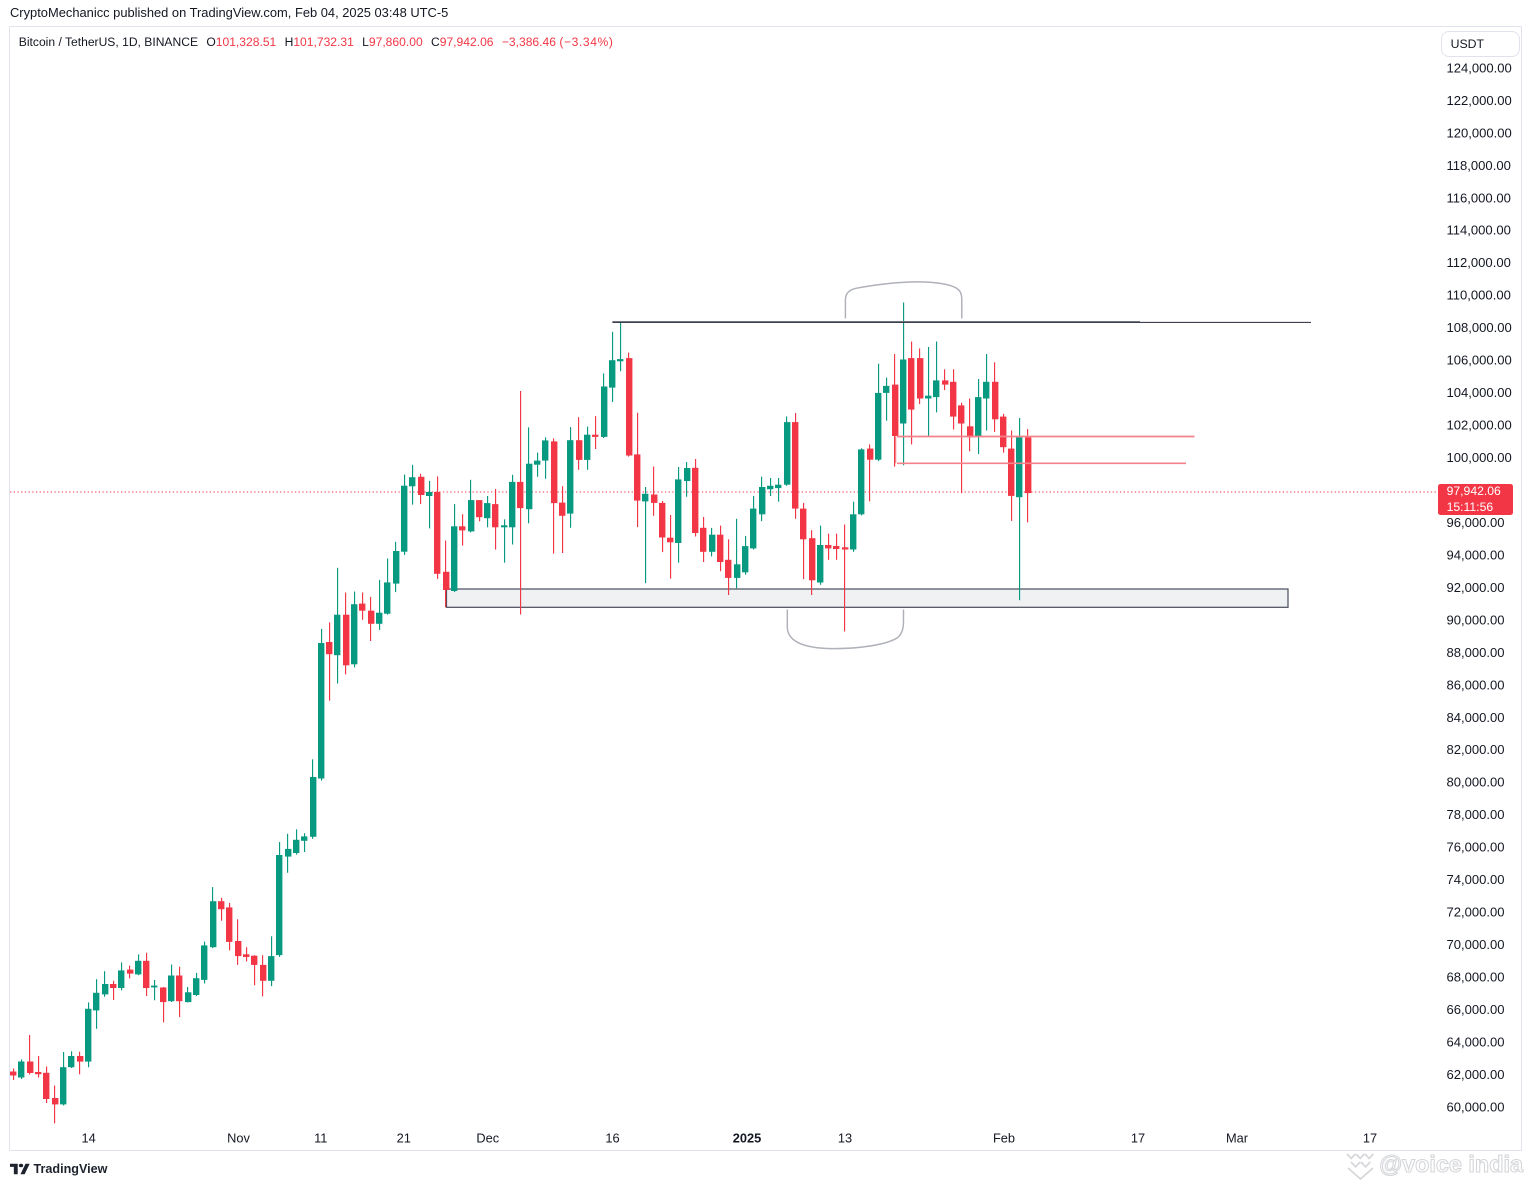 This screenshot has width=1533, height=1187. Describe the element at coordinates (487, 1138) in the screenshot. I see `svg-text: Dec` at that location.